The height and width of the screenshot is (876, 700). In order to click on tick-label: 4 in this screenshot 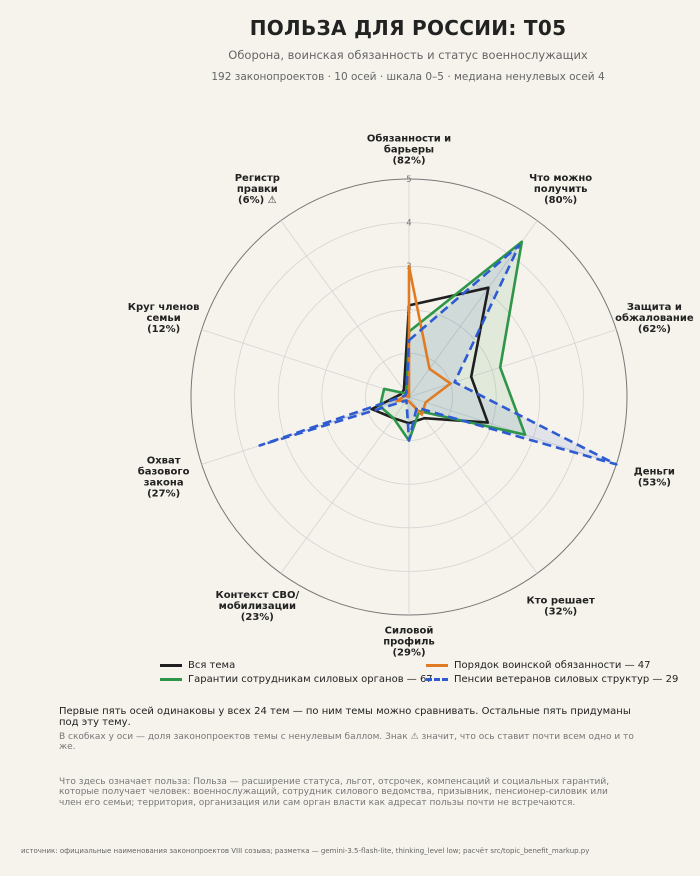, I will do `click(408, 224)`.